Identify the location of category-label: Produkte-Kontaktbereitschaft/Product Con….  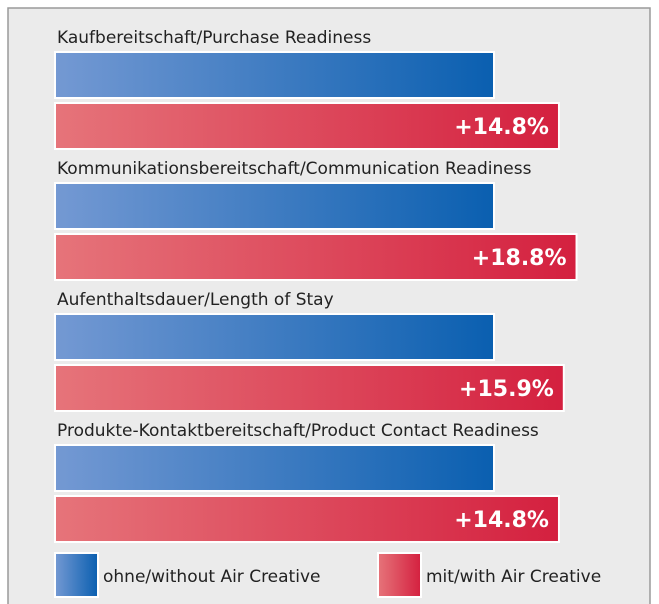
(298, 431).